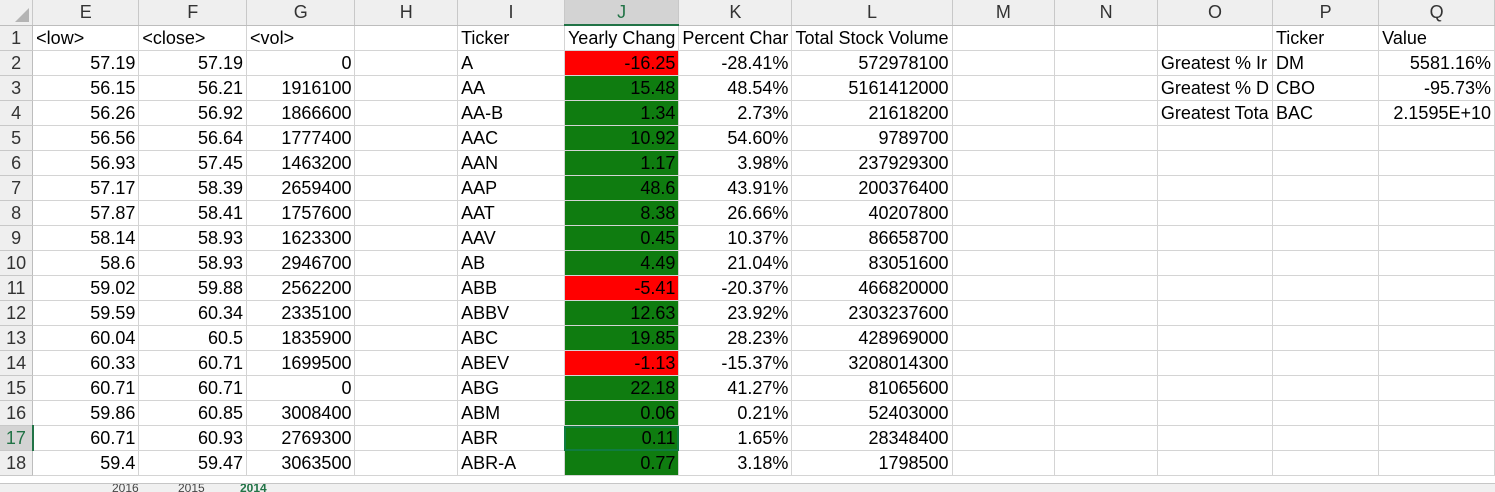  What do you see at coordinates (17, 13) in the screenshot?
I see `select-all-corner` at bounding box center [17, 13].